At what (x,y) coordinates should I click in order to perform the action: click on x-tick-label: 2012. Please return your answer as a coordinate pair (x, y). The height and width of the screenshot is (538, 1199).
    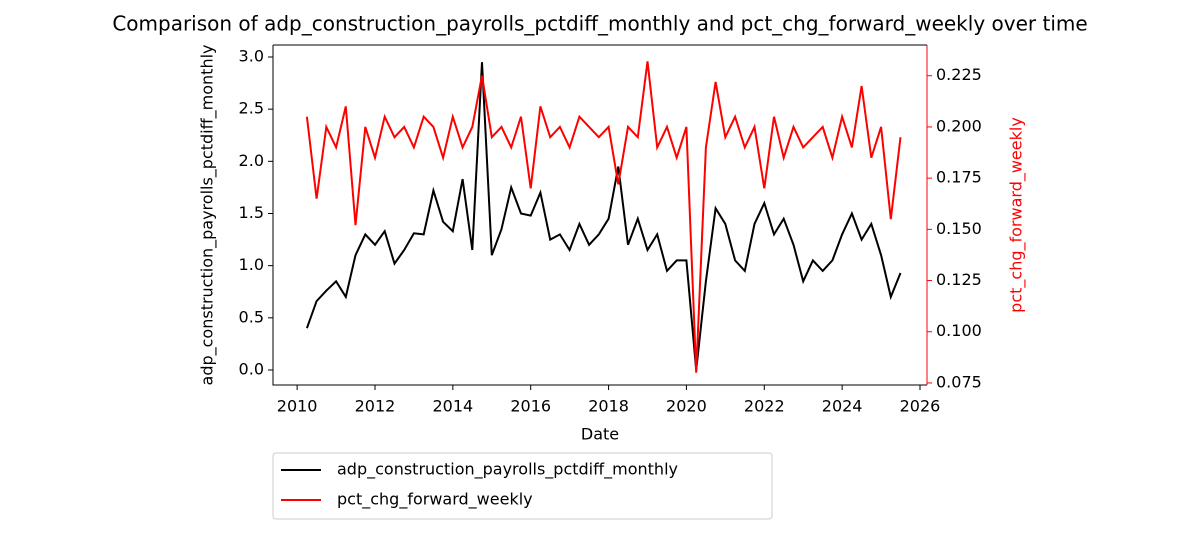
    Looking at the image, I should click on (375, 406).